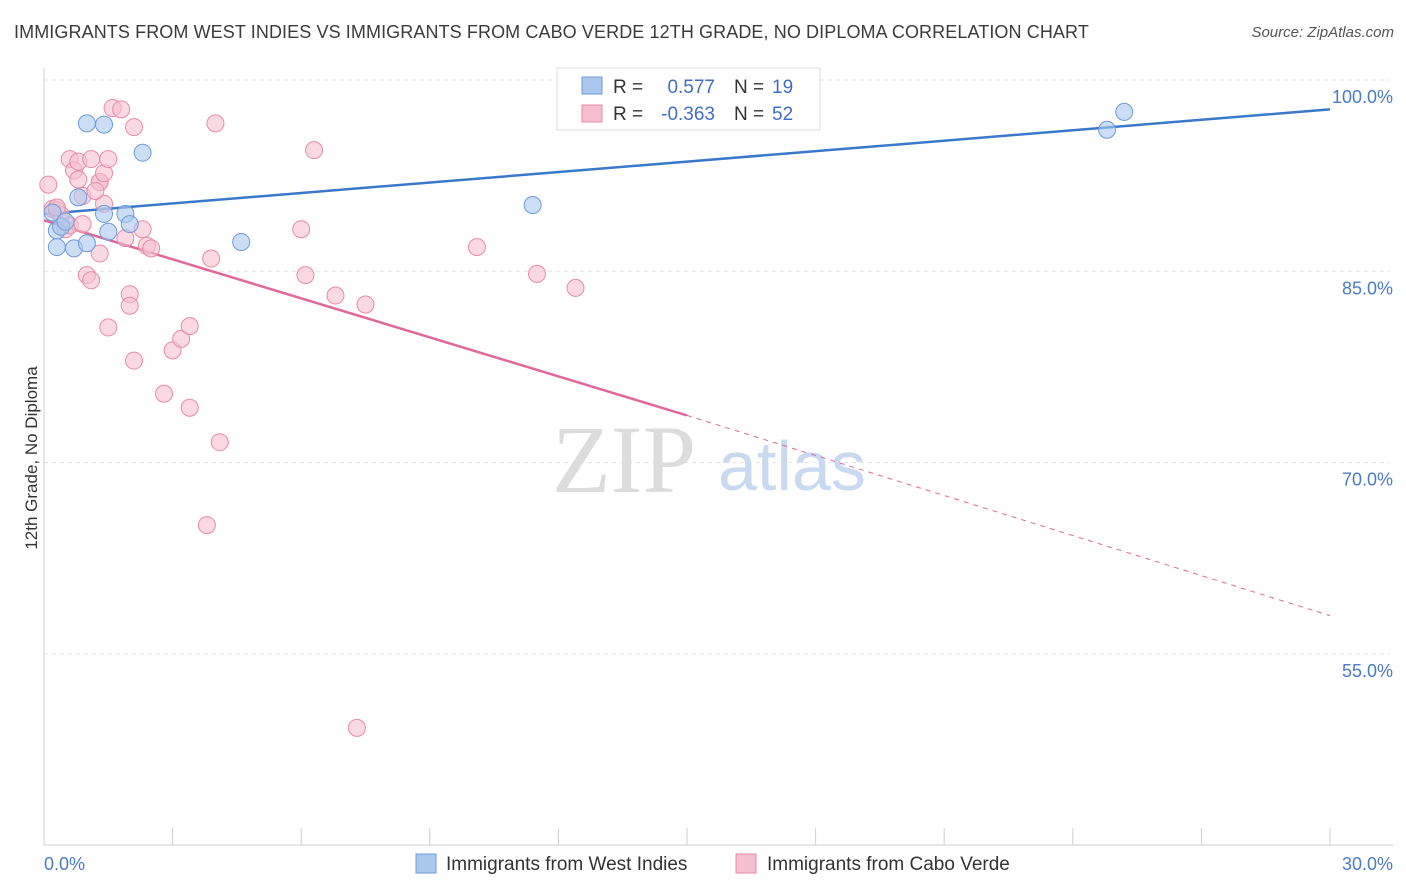 This screenshot has width=1406, height=892. What do you see at coordinates (592, 85) in the screenshot?
I see `stats-west-indies-swatch` at bounding box center [592, 85].